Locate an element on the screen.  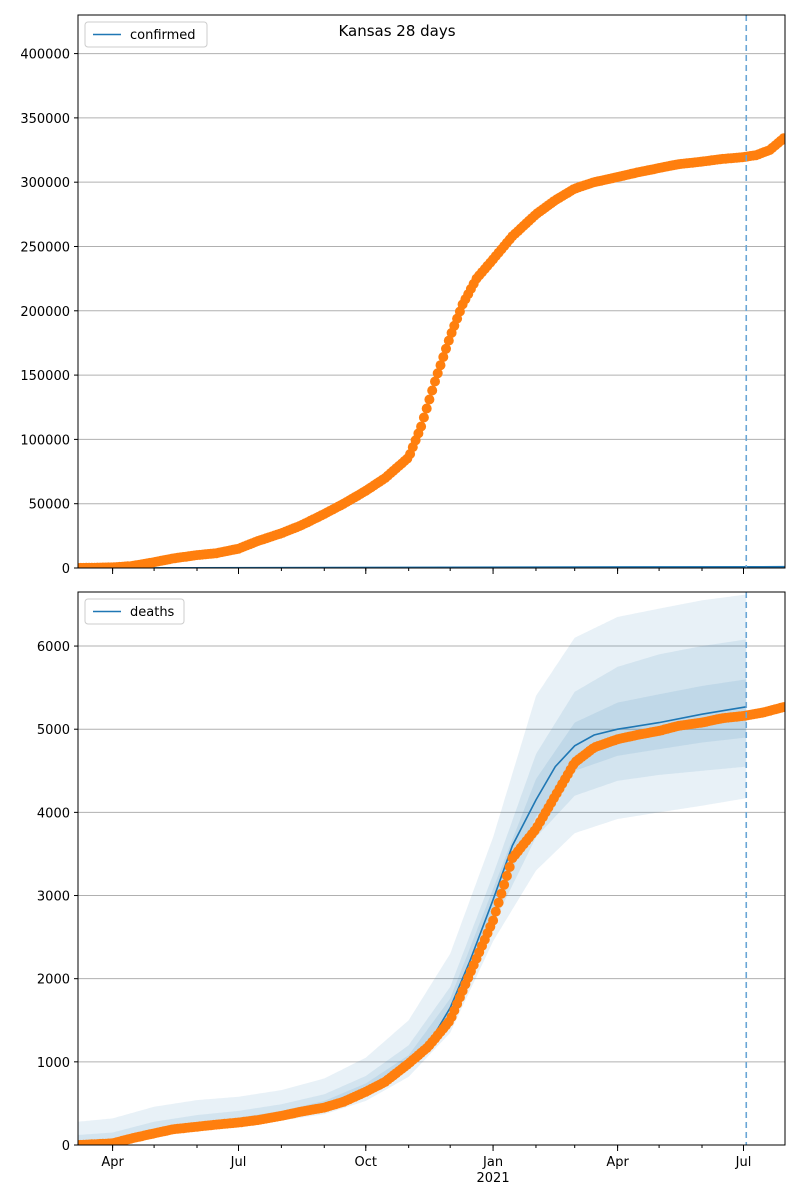
y-tick-label: 200000 is located at coordinates (45, 312).